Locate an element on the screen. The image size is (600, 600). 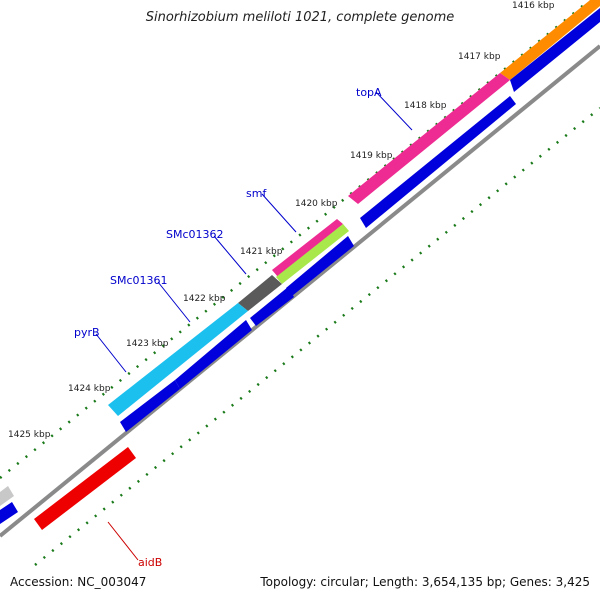
gene-label-SMc01362: SMc01362 is located at coordinates (195, 234).